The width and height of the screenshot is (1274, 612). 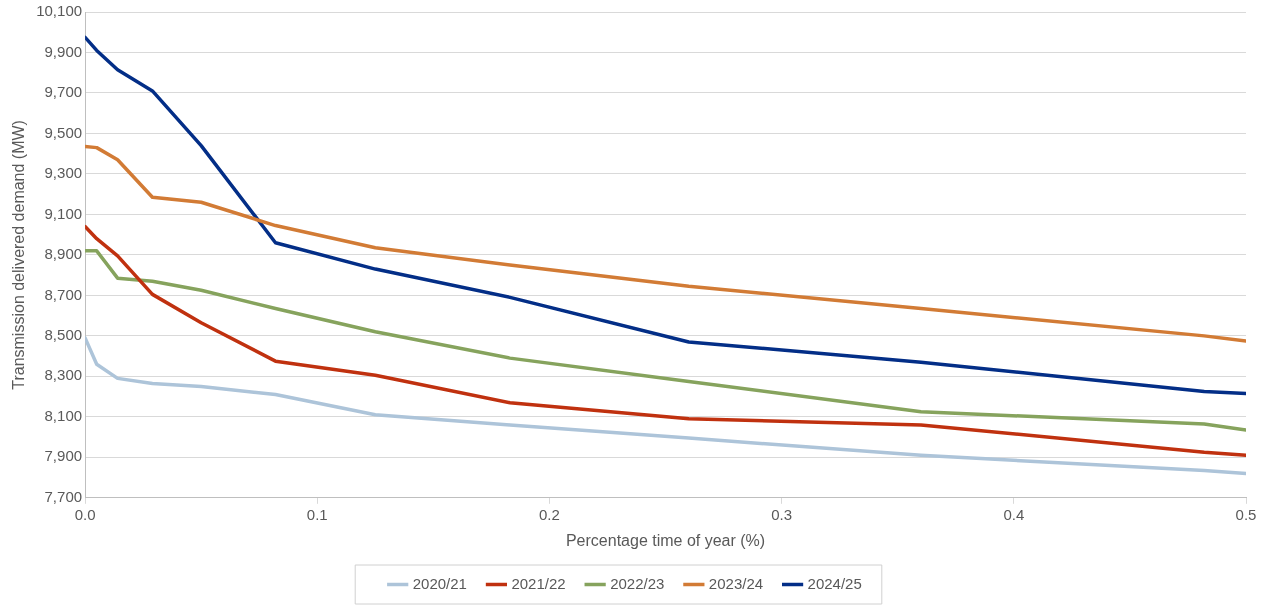 I want to click on x-tick-label: 0.1, so click(x=317, y=514).